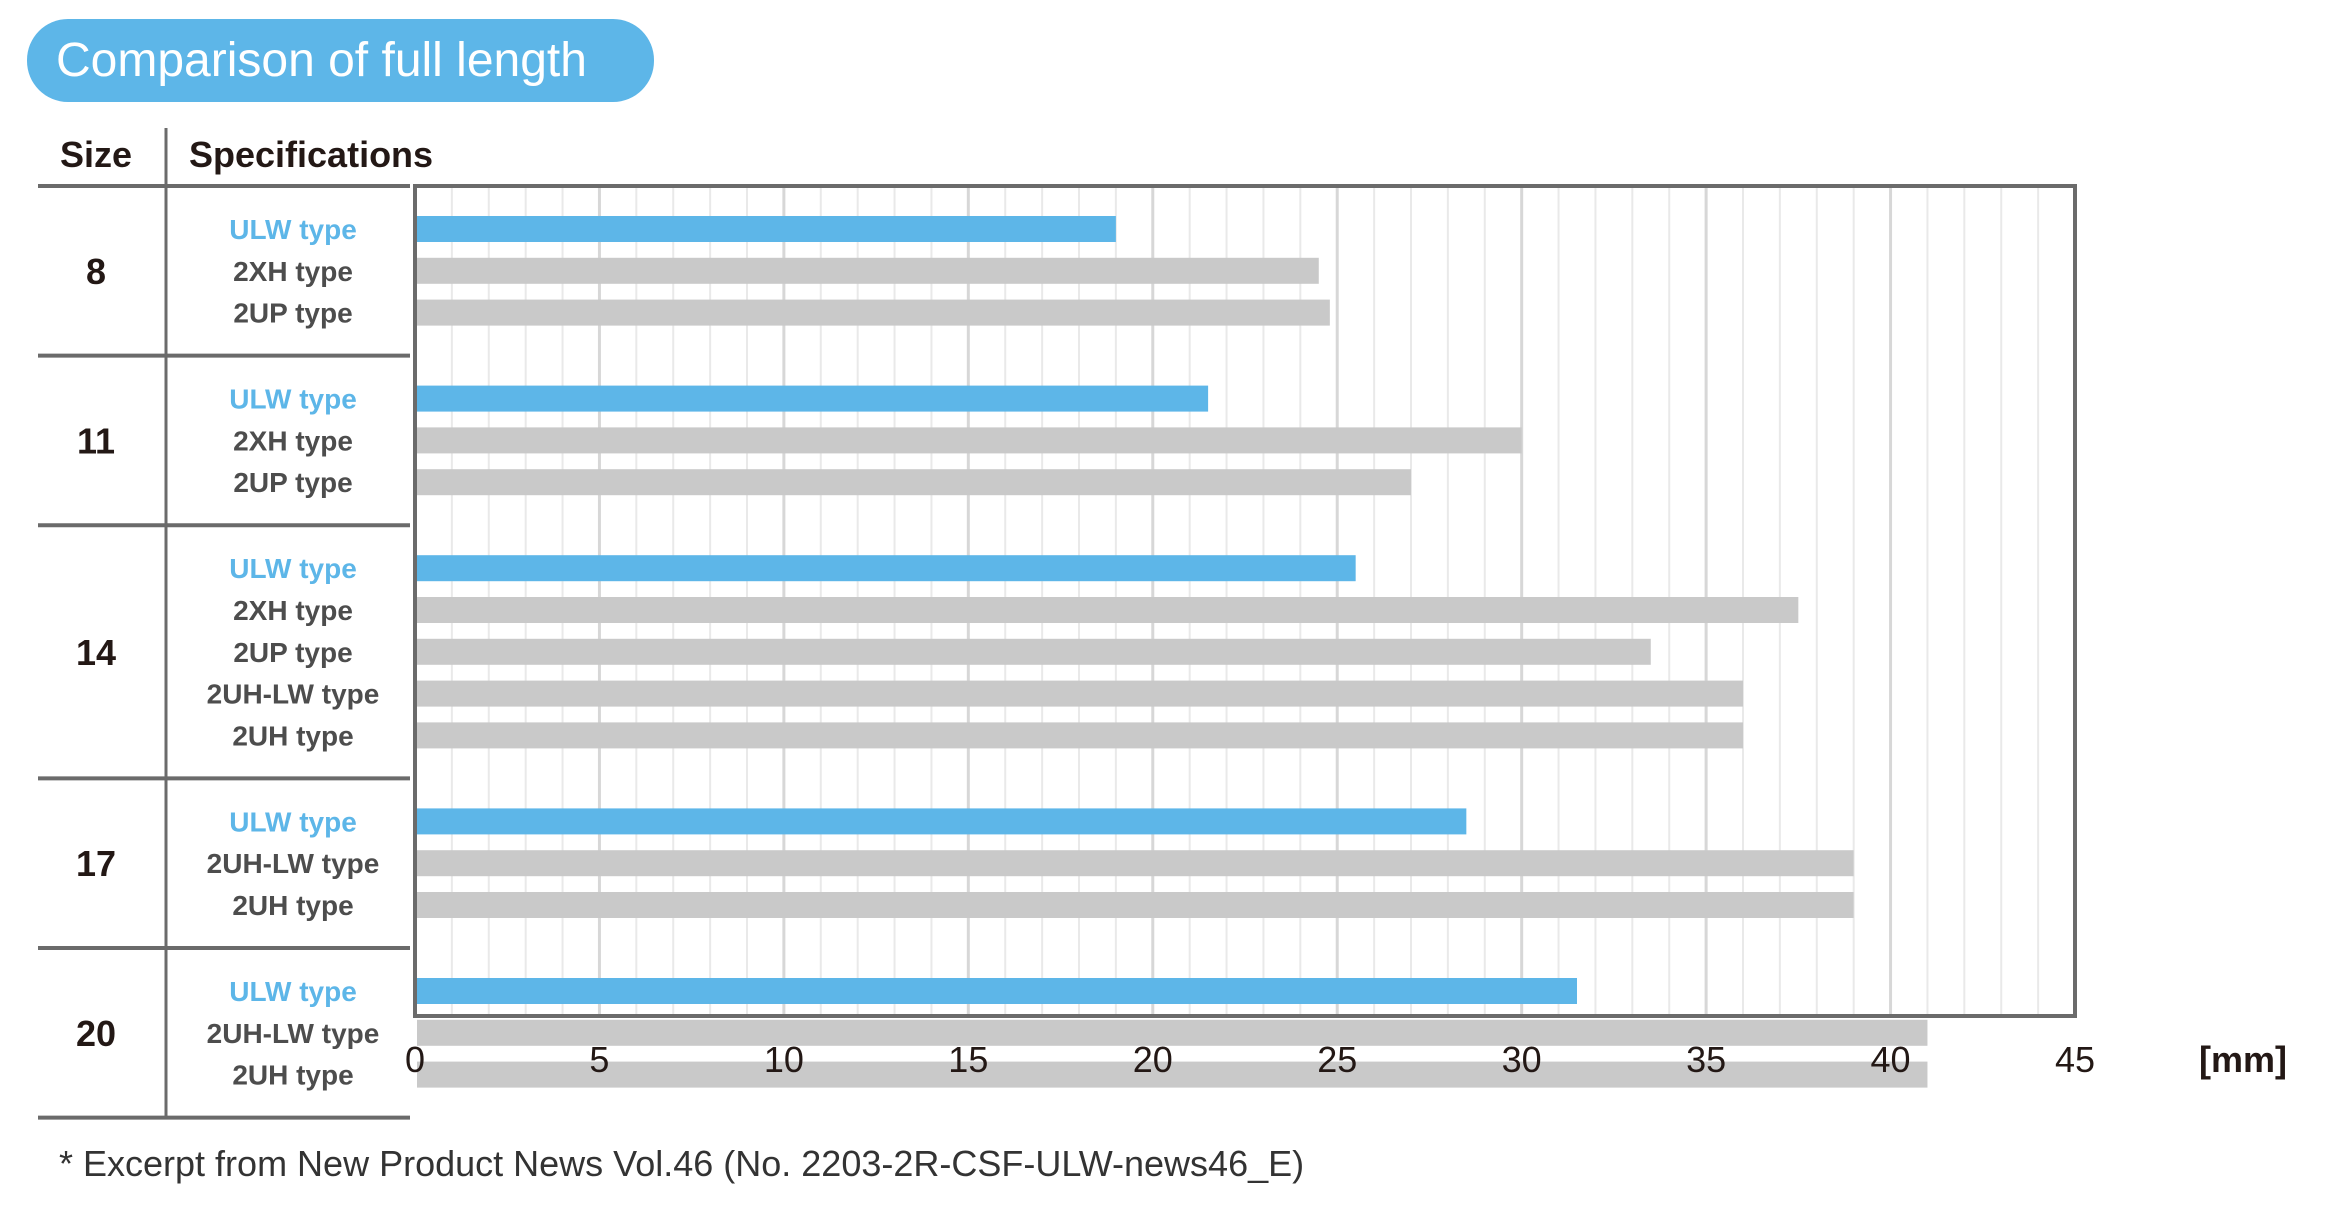 The height and width of the screenshot is (1213, 2343). Describe the element at coordinates (1337, 1059) in the screenshot. I see `x-tick-label: 25` at that location.